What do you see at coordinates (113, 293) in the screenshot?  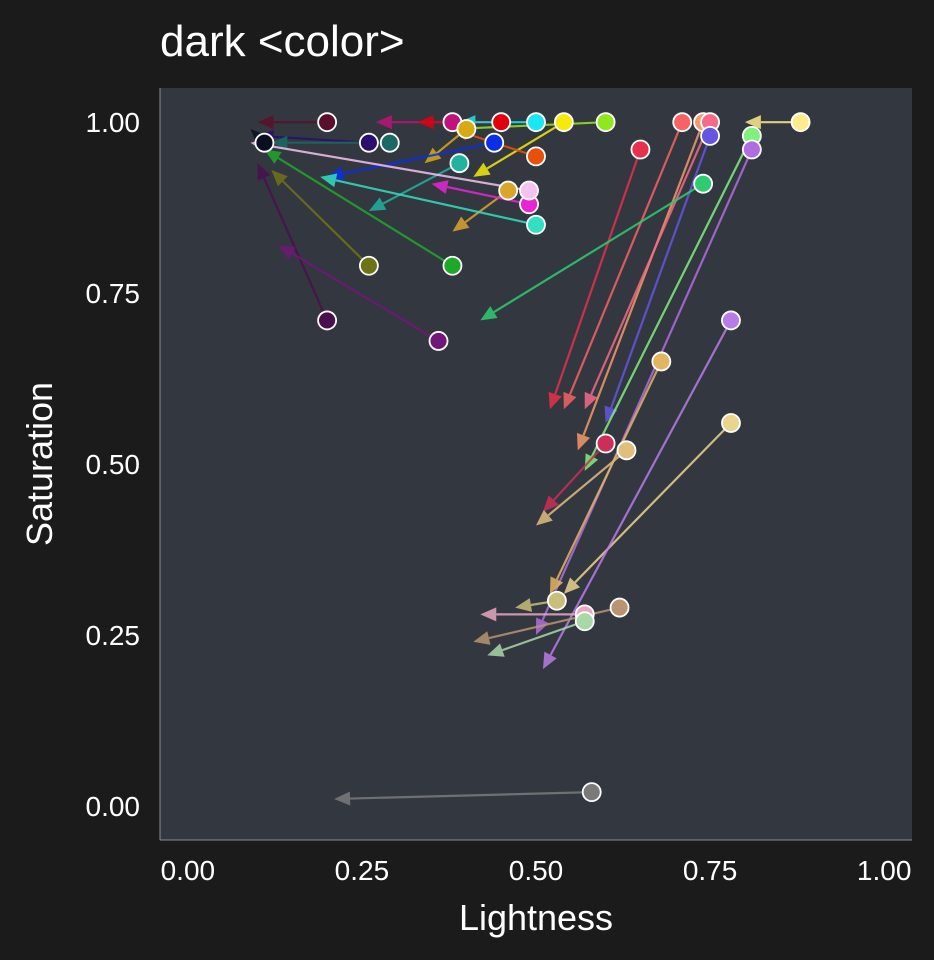 I see `y-tick-label: 0.75` at bounding box center [113, 293].